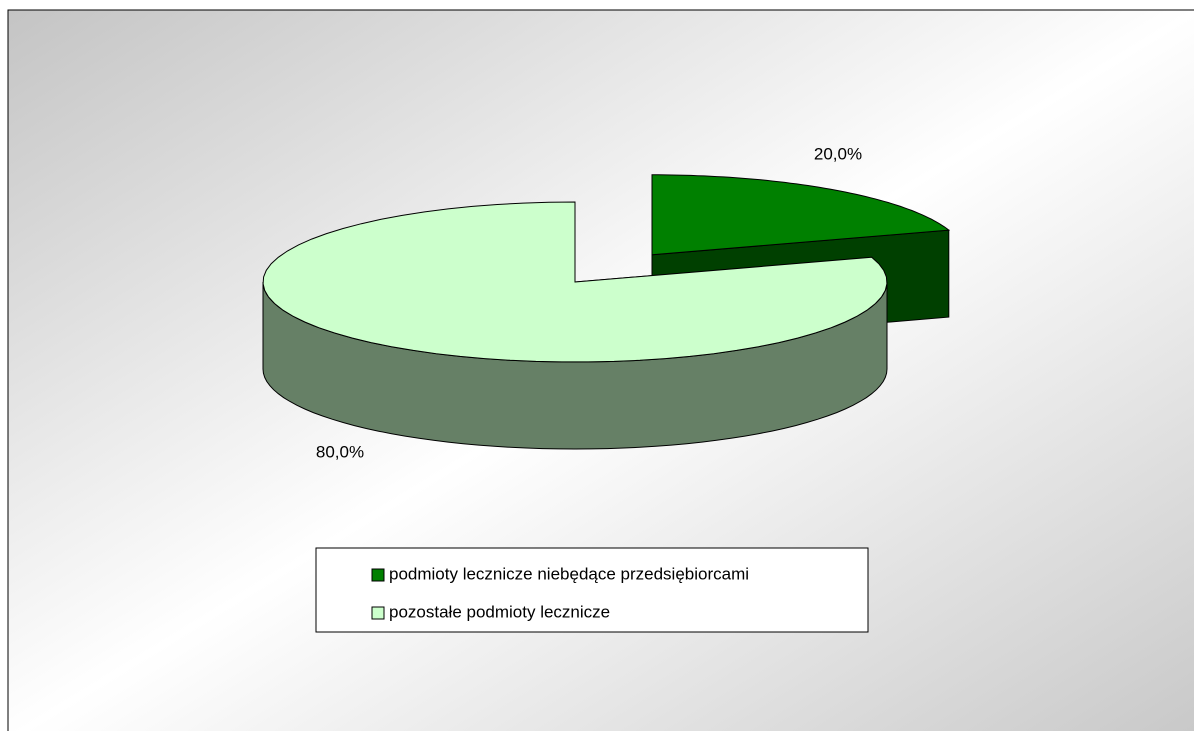  What do you see at coordinates (838, 153) in the screenshot?
I see `data-label: 20,0%` at bounding box center [838, 153].